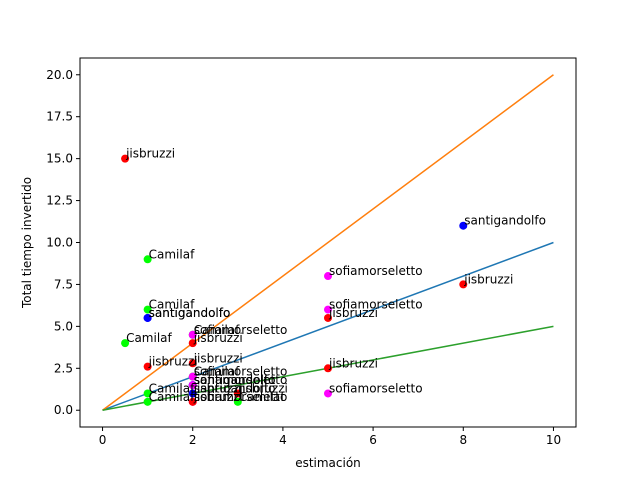  What do you see at coordinates (63, 410) in the screenshot?
I see `y-tick-label: 0.0` at bounding box center [63, 410].